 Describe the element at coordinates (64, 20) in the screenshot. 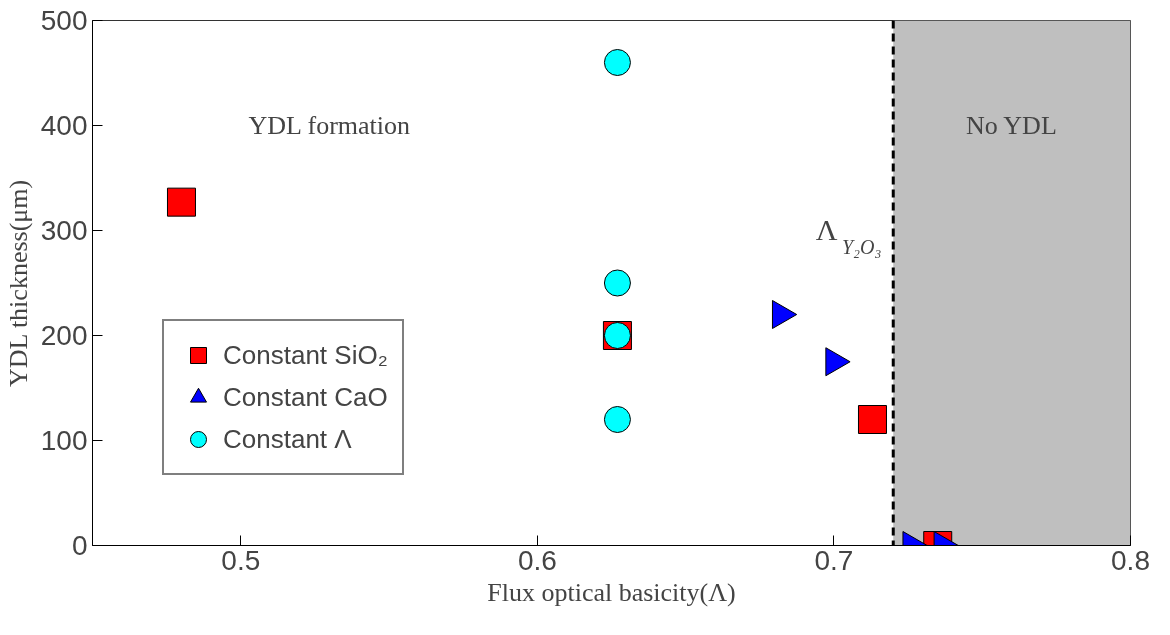

I see `y-tick-label: 500` at that location.